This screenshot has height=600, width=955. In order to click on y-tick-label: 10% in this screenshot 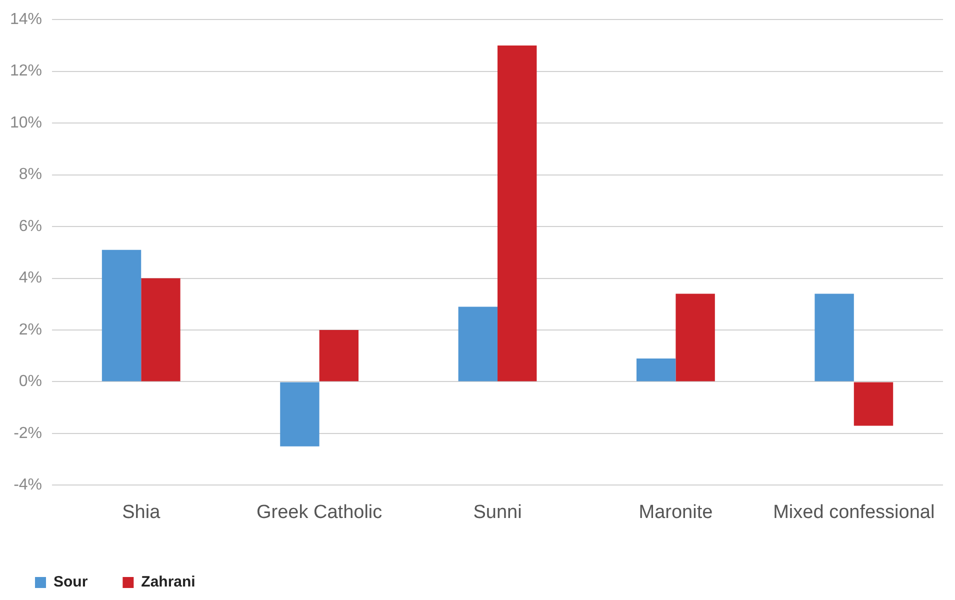, I will do `click(26, 123)`.